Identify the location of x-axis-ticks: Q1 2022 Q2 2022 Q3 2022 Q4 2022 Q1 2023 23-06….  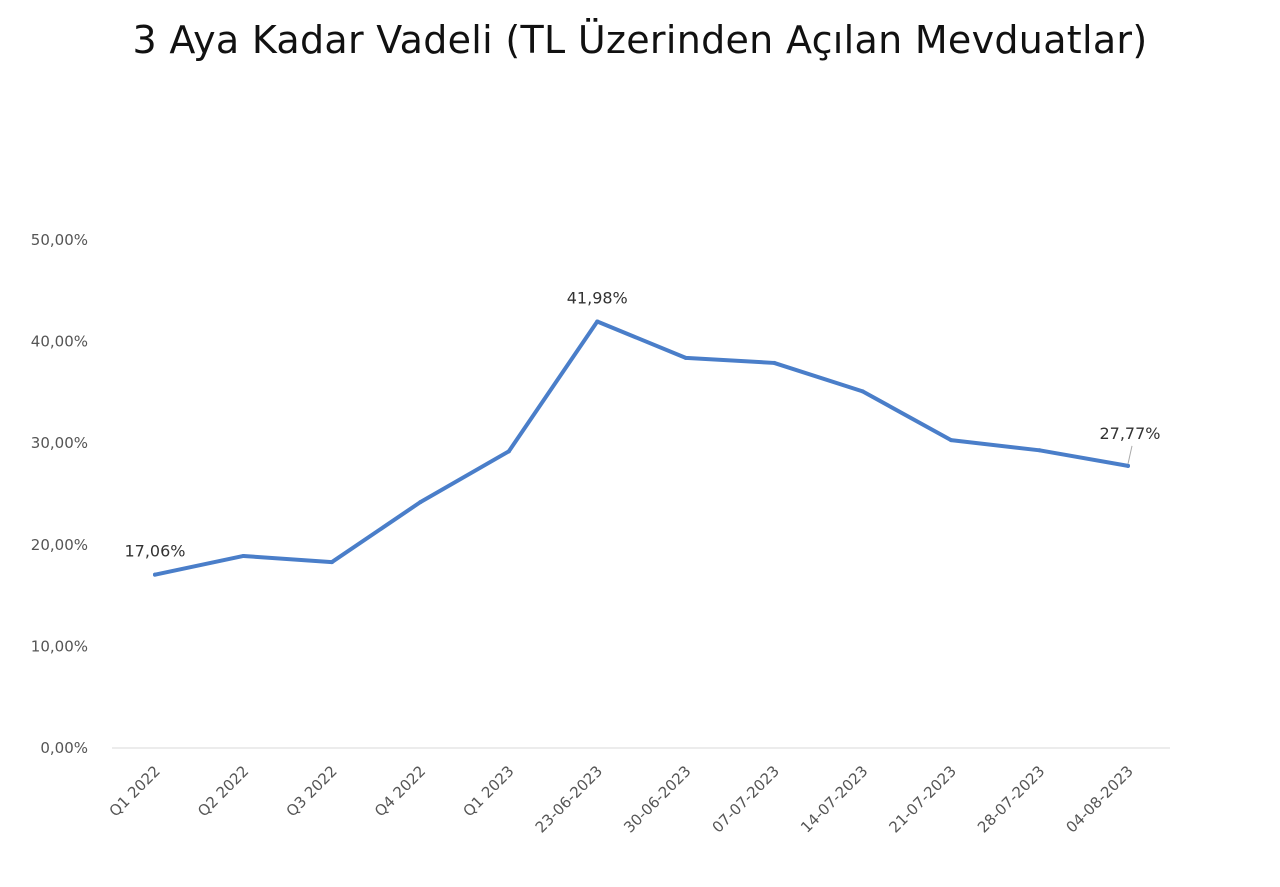
(621, 799).